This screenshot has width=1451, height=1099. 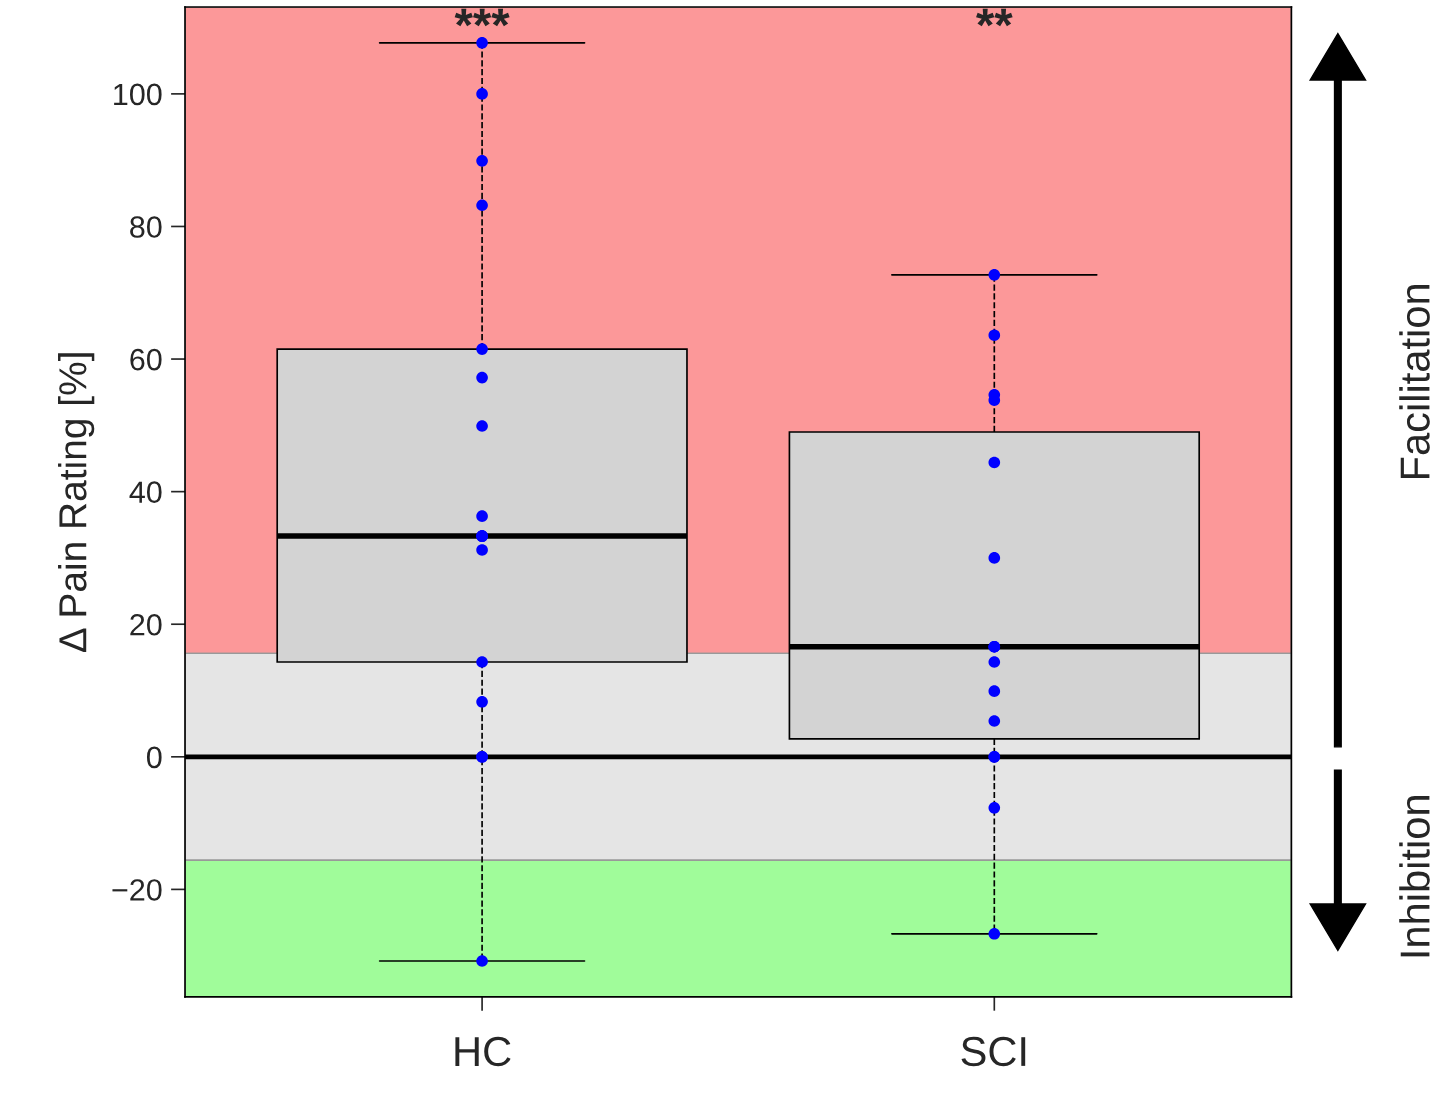 I want to click on y-tick-label: 80, so click(x=146, y=227).